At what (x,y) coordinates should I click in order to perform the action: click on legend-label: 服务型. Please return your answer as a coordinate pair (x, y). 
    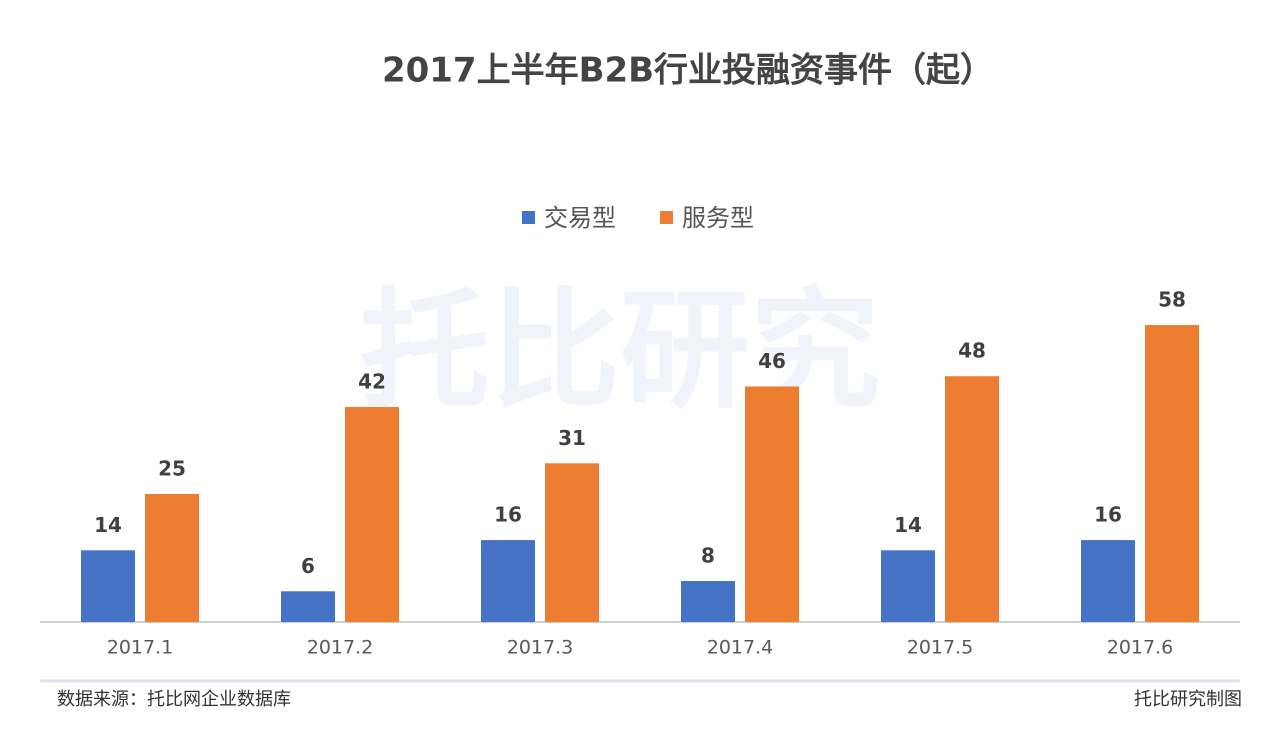
    Looking at the image, I should click on (718, 218).